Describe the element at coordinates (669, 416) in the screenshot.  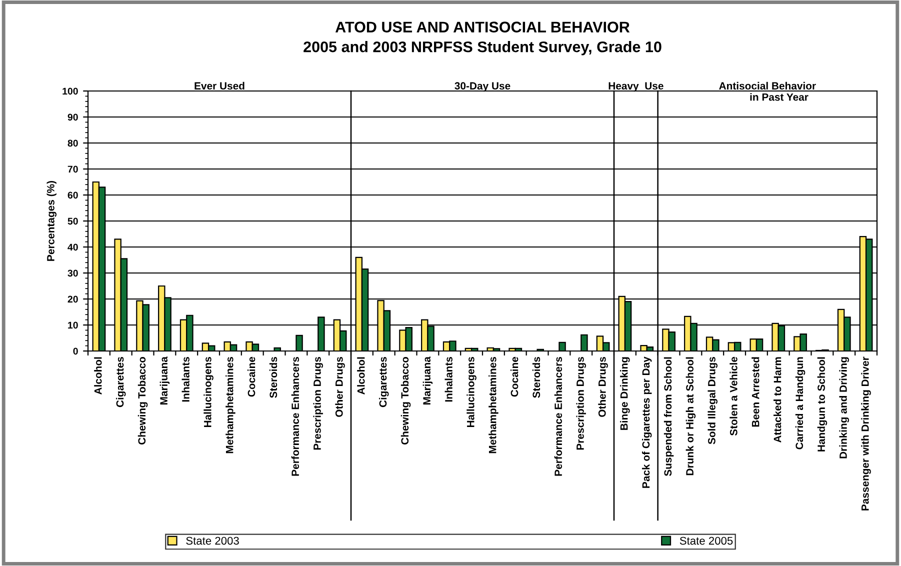
I see `x-tick-label: Suspended from School` at that location.